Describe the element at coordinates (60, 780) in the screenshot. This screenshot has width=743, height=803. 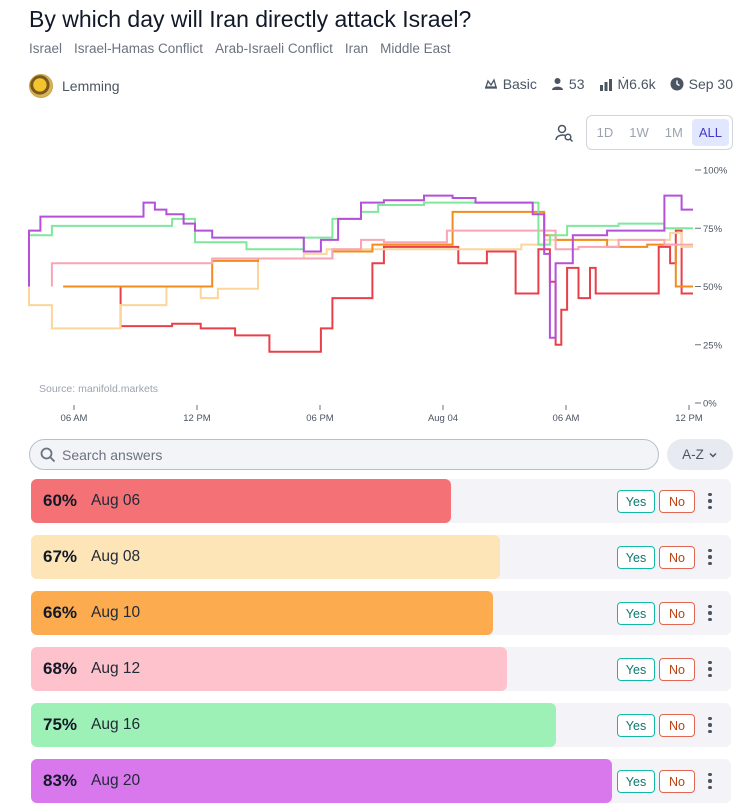
I see `answer-probability: 83%` at that location.